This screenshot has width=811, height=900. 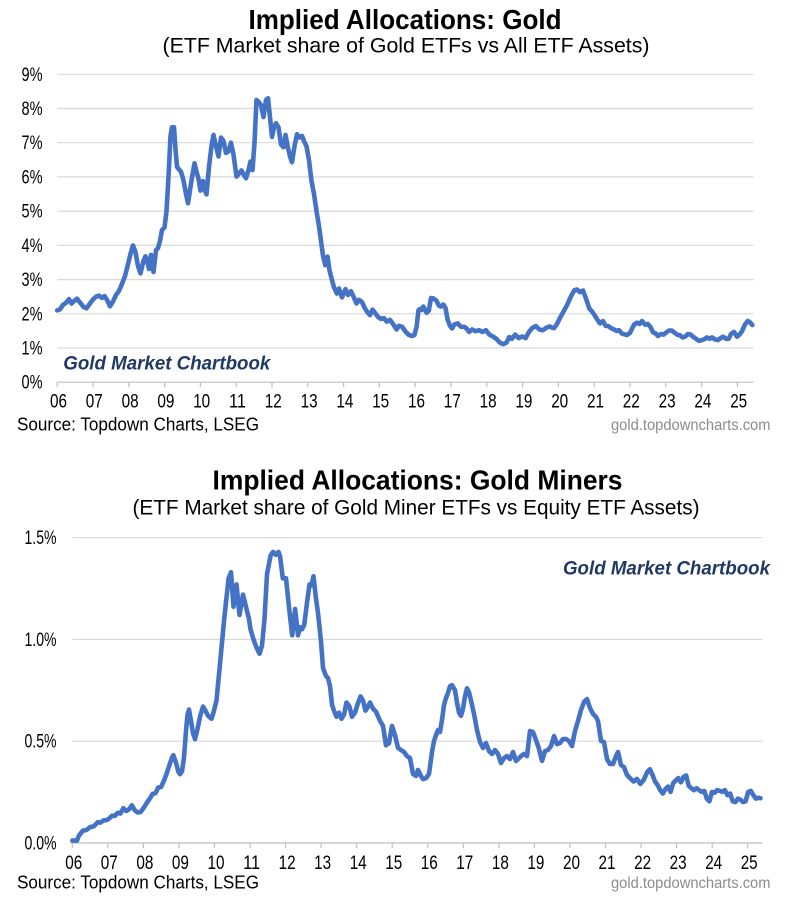 What do you see at coordinates (32, 212) in the screenshot?
I see `svg-text: 5%` at bounding box center [32, 212].